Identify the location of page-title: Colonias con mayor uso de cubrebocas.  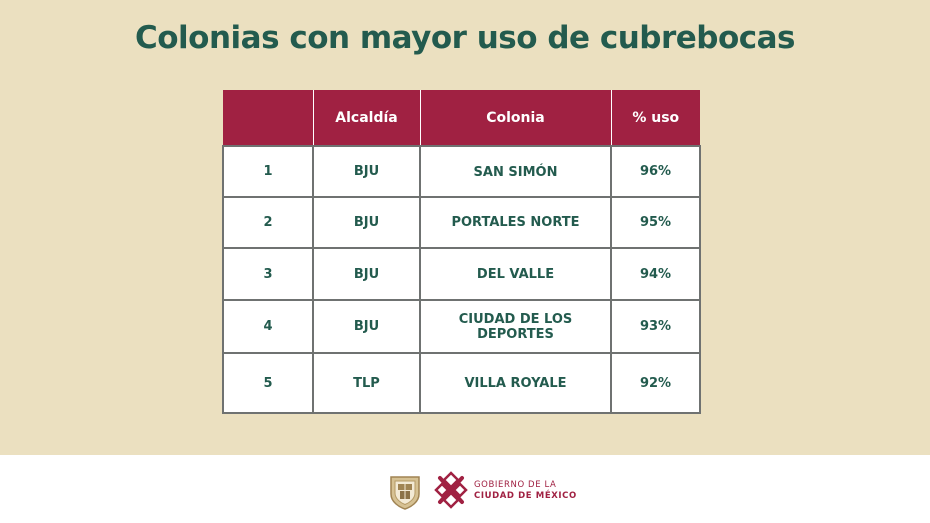
(465, 38).